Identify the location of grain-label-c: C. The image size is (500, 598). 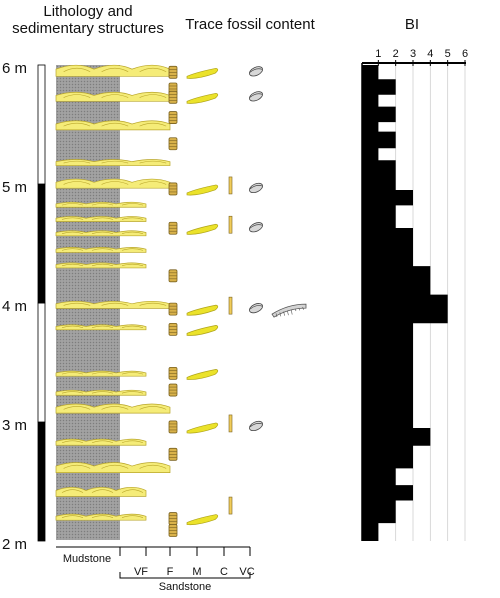
(224, 572).